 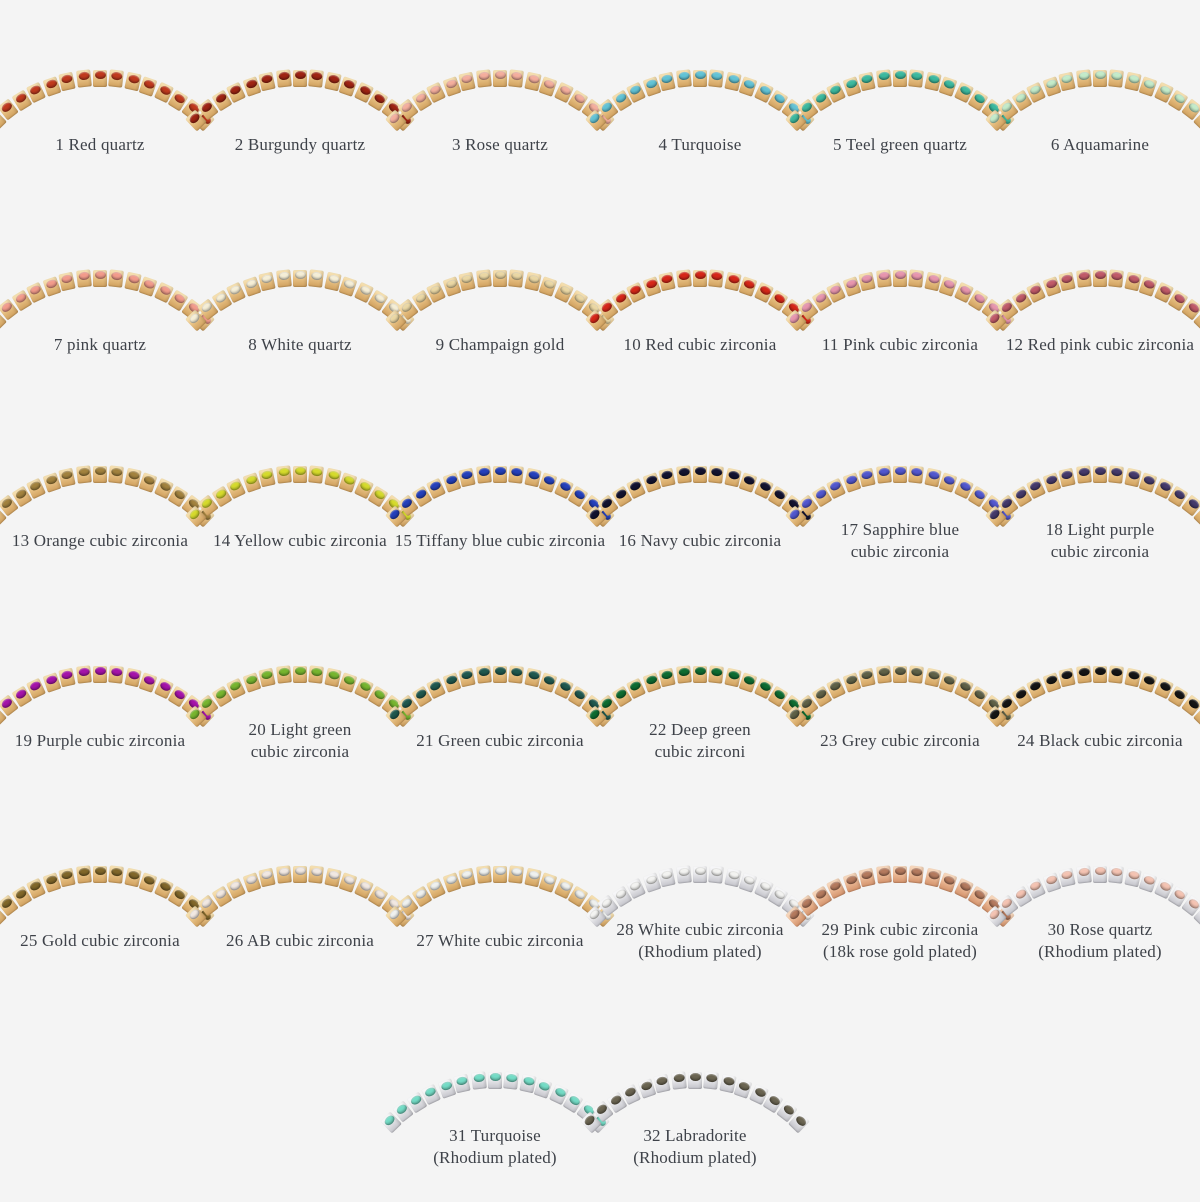 What do you see at coordinates (900, 105) in the screenshot?
I see `bracelet-item-5: 5 Teel green quartz` at bounding box center [900, 105].